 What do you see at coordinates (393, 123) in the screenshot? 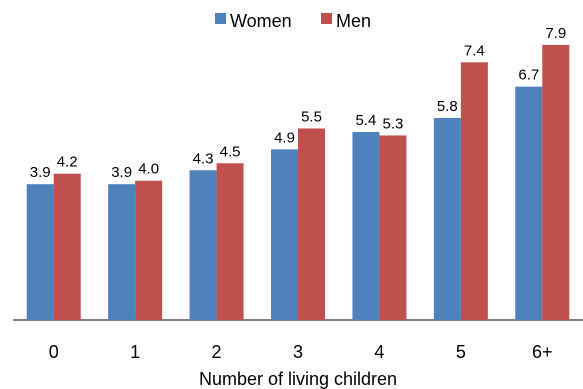
I see `data-label-men-4: 5.3` at bounding box center [393, 123].